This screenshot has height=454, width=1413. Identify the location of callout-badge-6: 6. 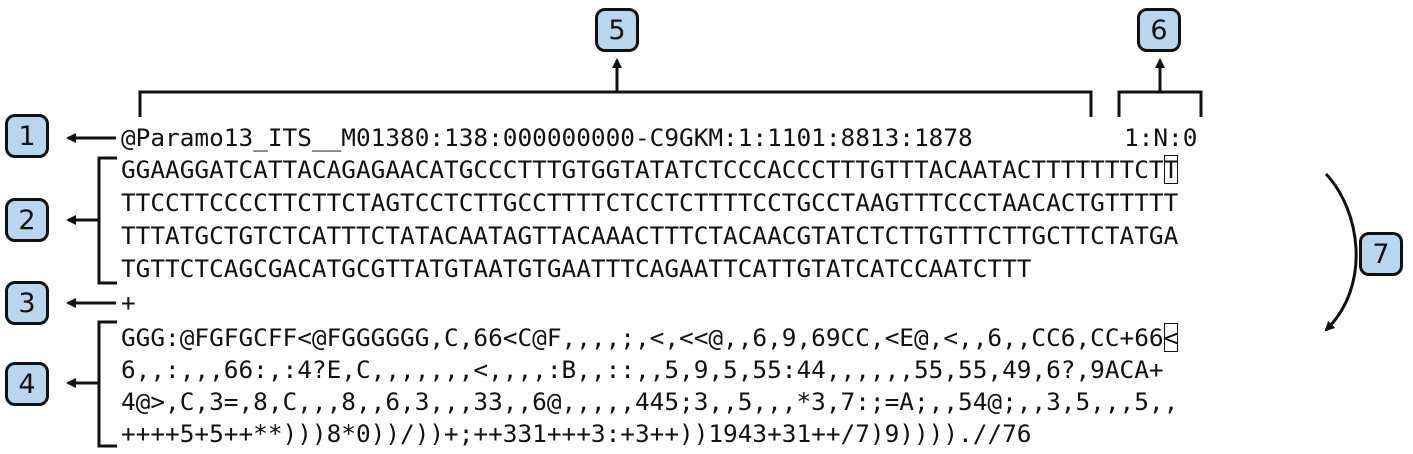
(1159, 30).